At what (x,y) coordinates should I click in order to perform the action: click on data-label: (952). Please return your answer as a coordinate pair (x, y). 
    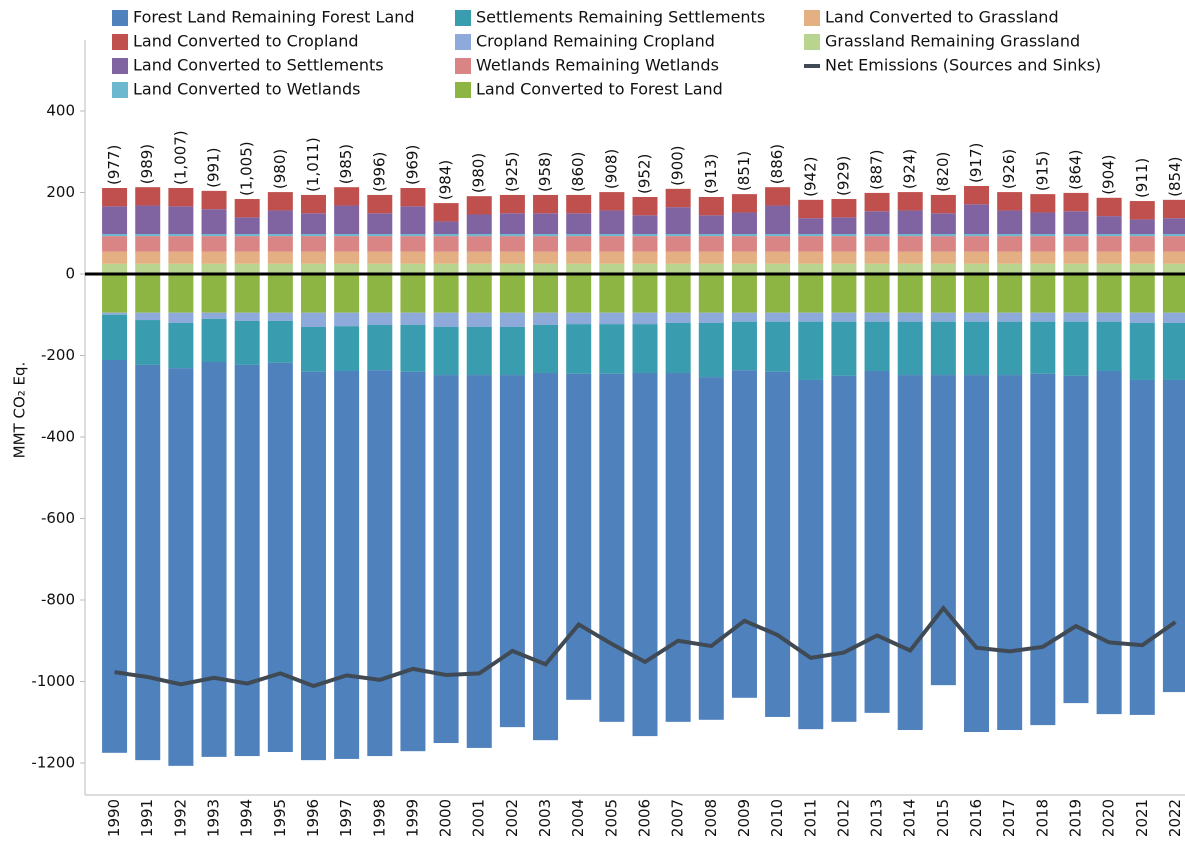
    Looking at the image, I should click on (645, 174).